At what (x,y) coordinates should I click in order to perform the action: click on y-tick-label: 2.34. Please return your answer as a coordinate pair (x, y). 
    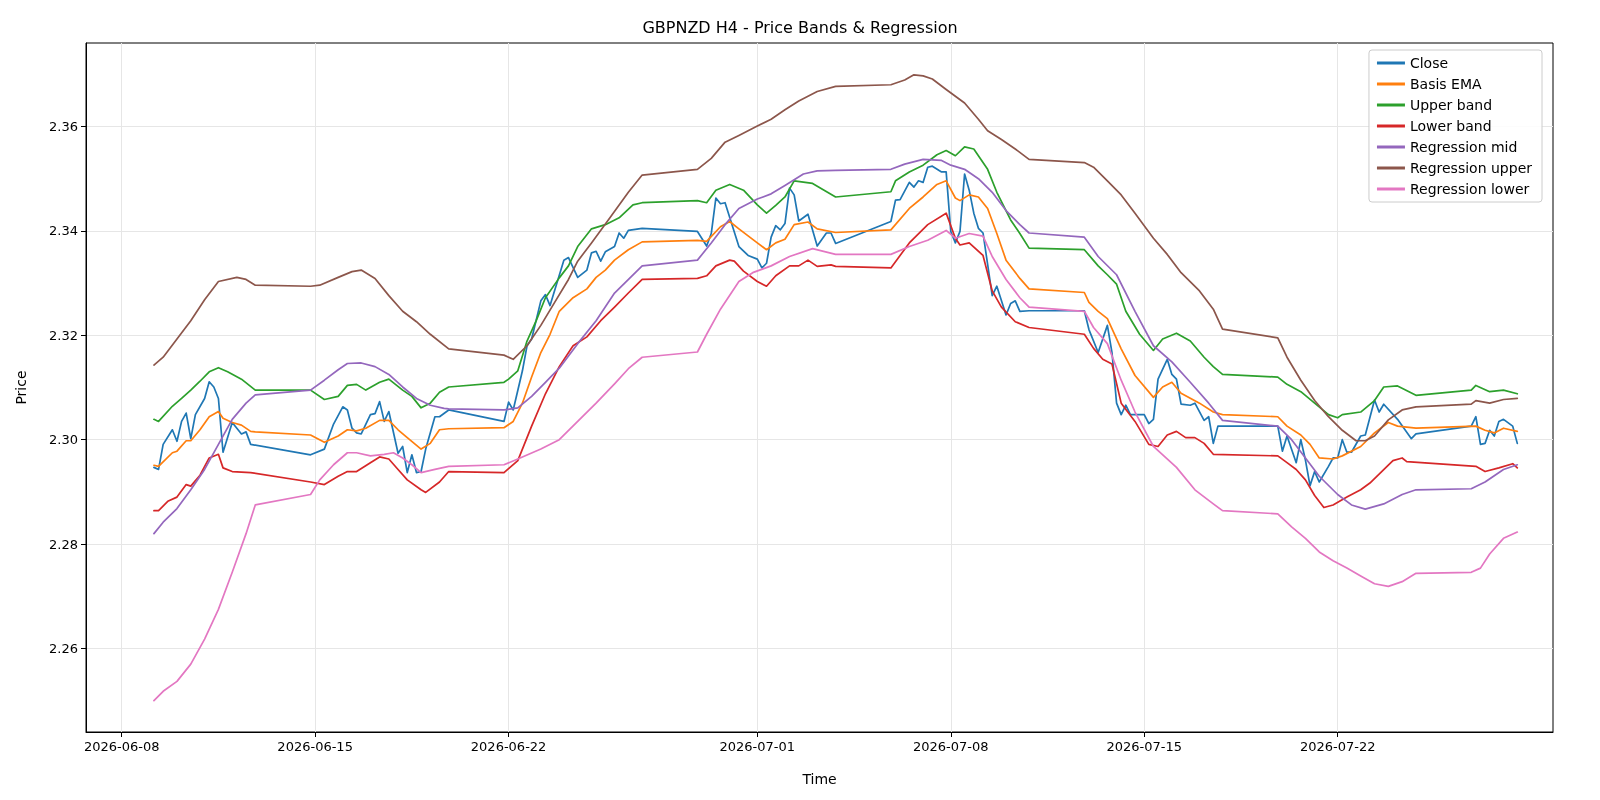
    Looking at the image, I should click on (63, 231).